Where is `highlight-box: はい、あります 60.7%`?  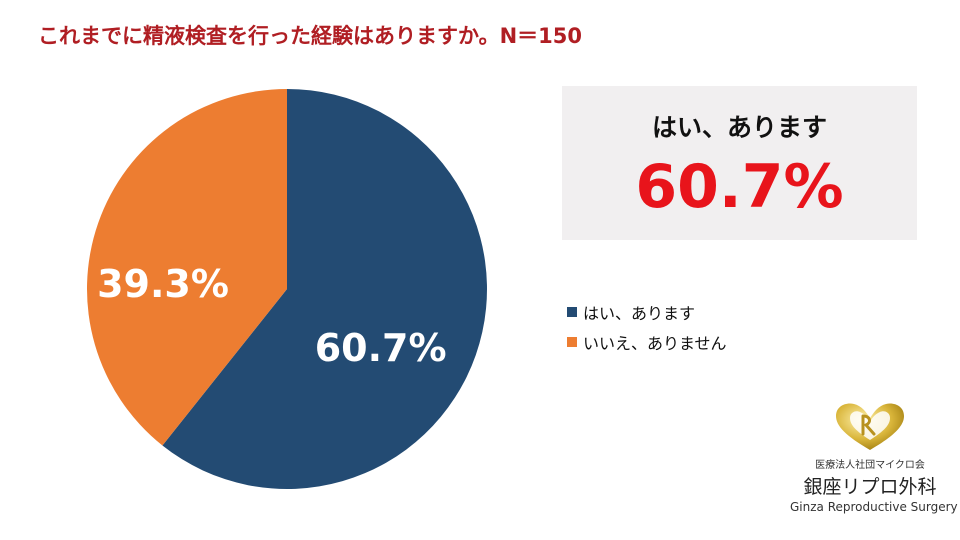 highlight-box: はい、あります 60.7% is located at coordinates (739, 163).